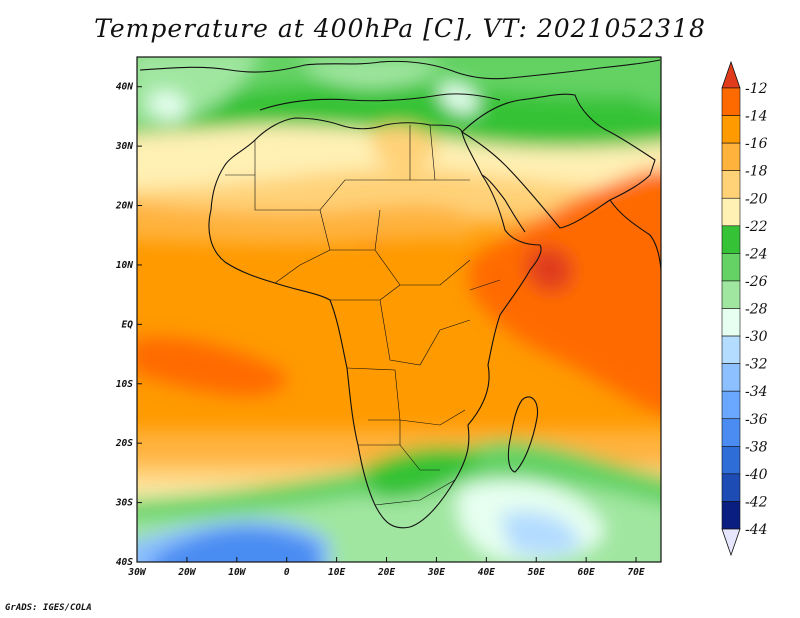  I want to click on colorbar-label: -36, so click(756, 420).